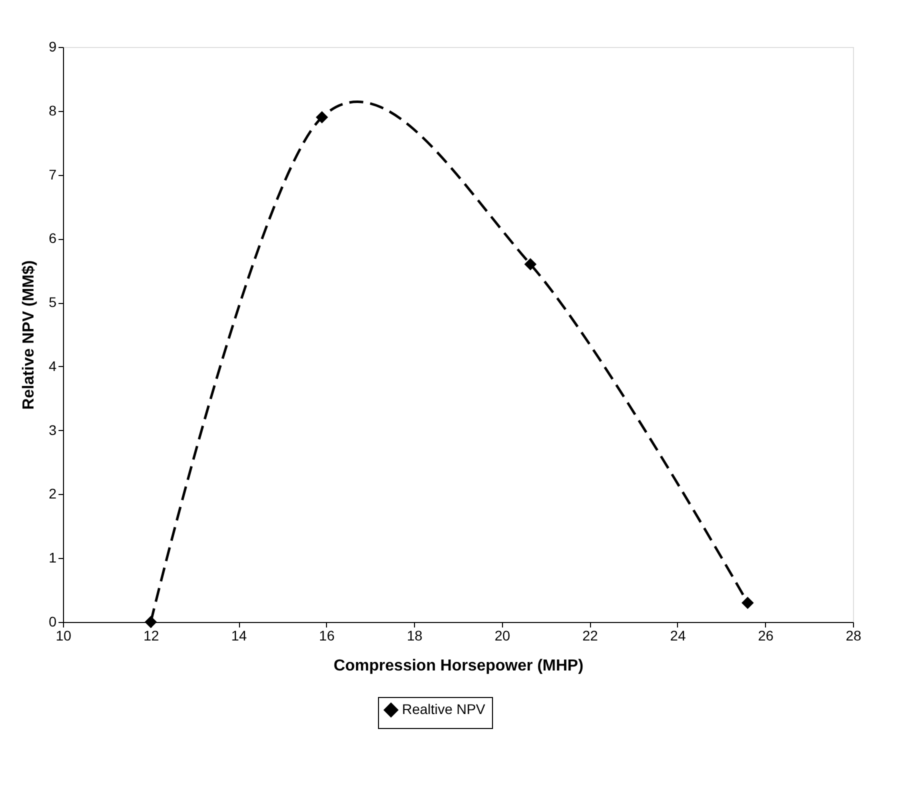 Image resolution: width=922 pixels, height=791 pixels. I want to click on x-tick-label: 26, so click(766, 636).